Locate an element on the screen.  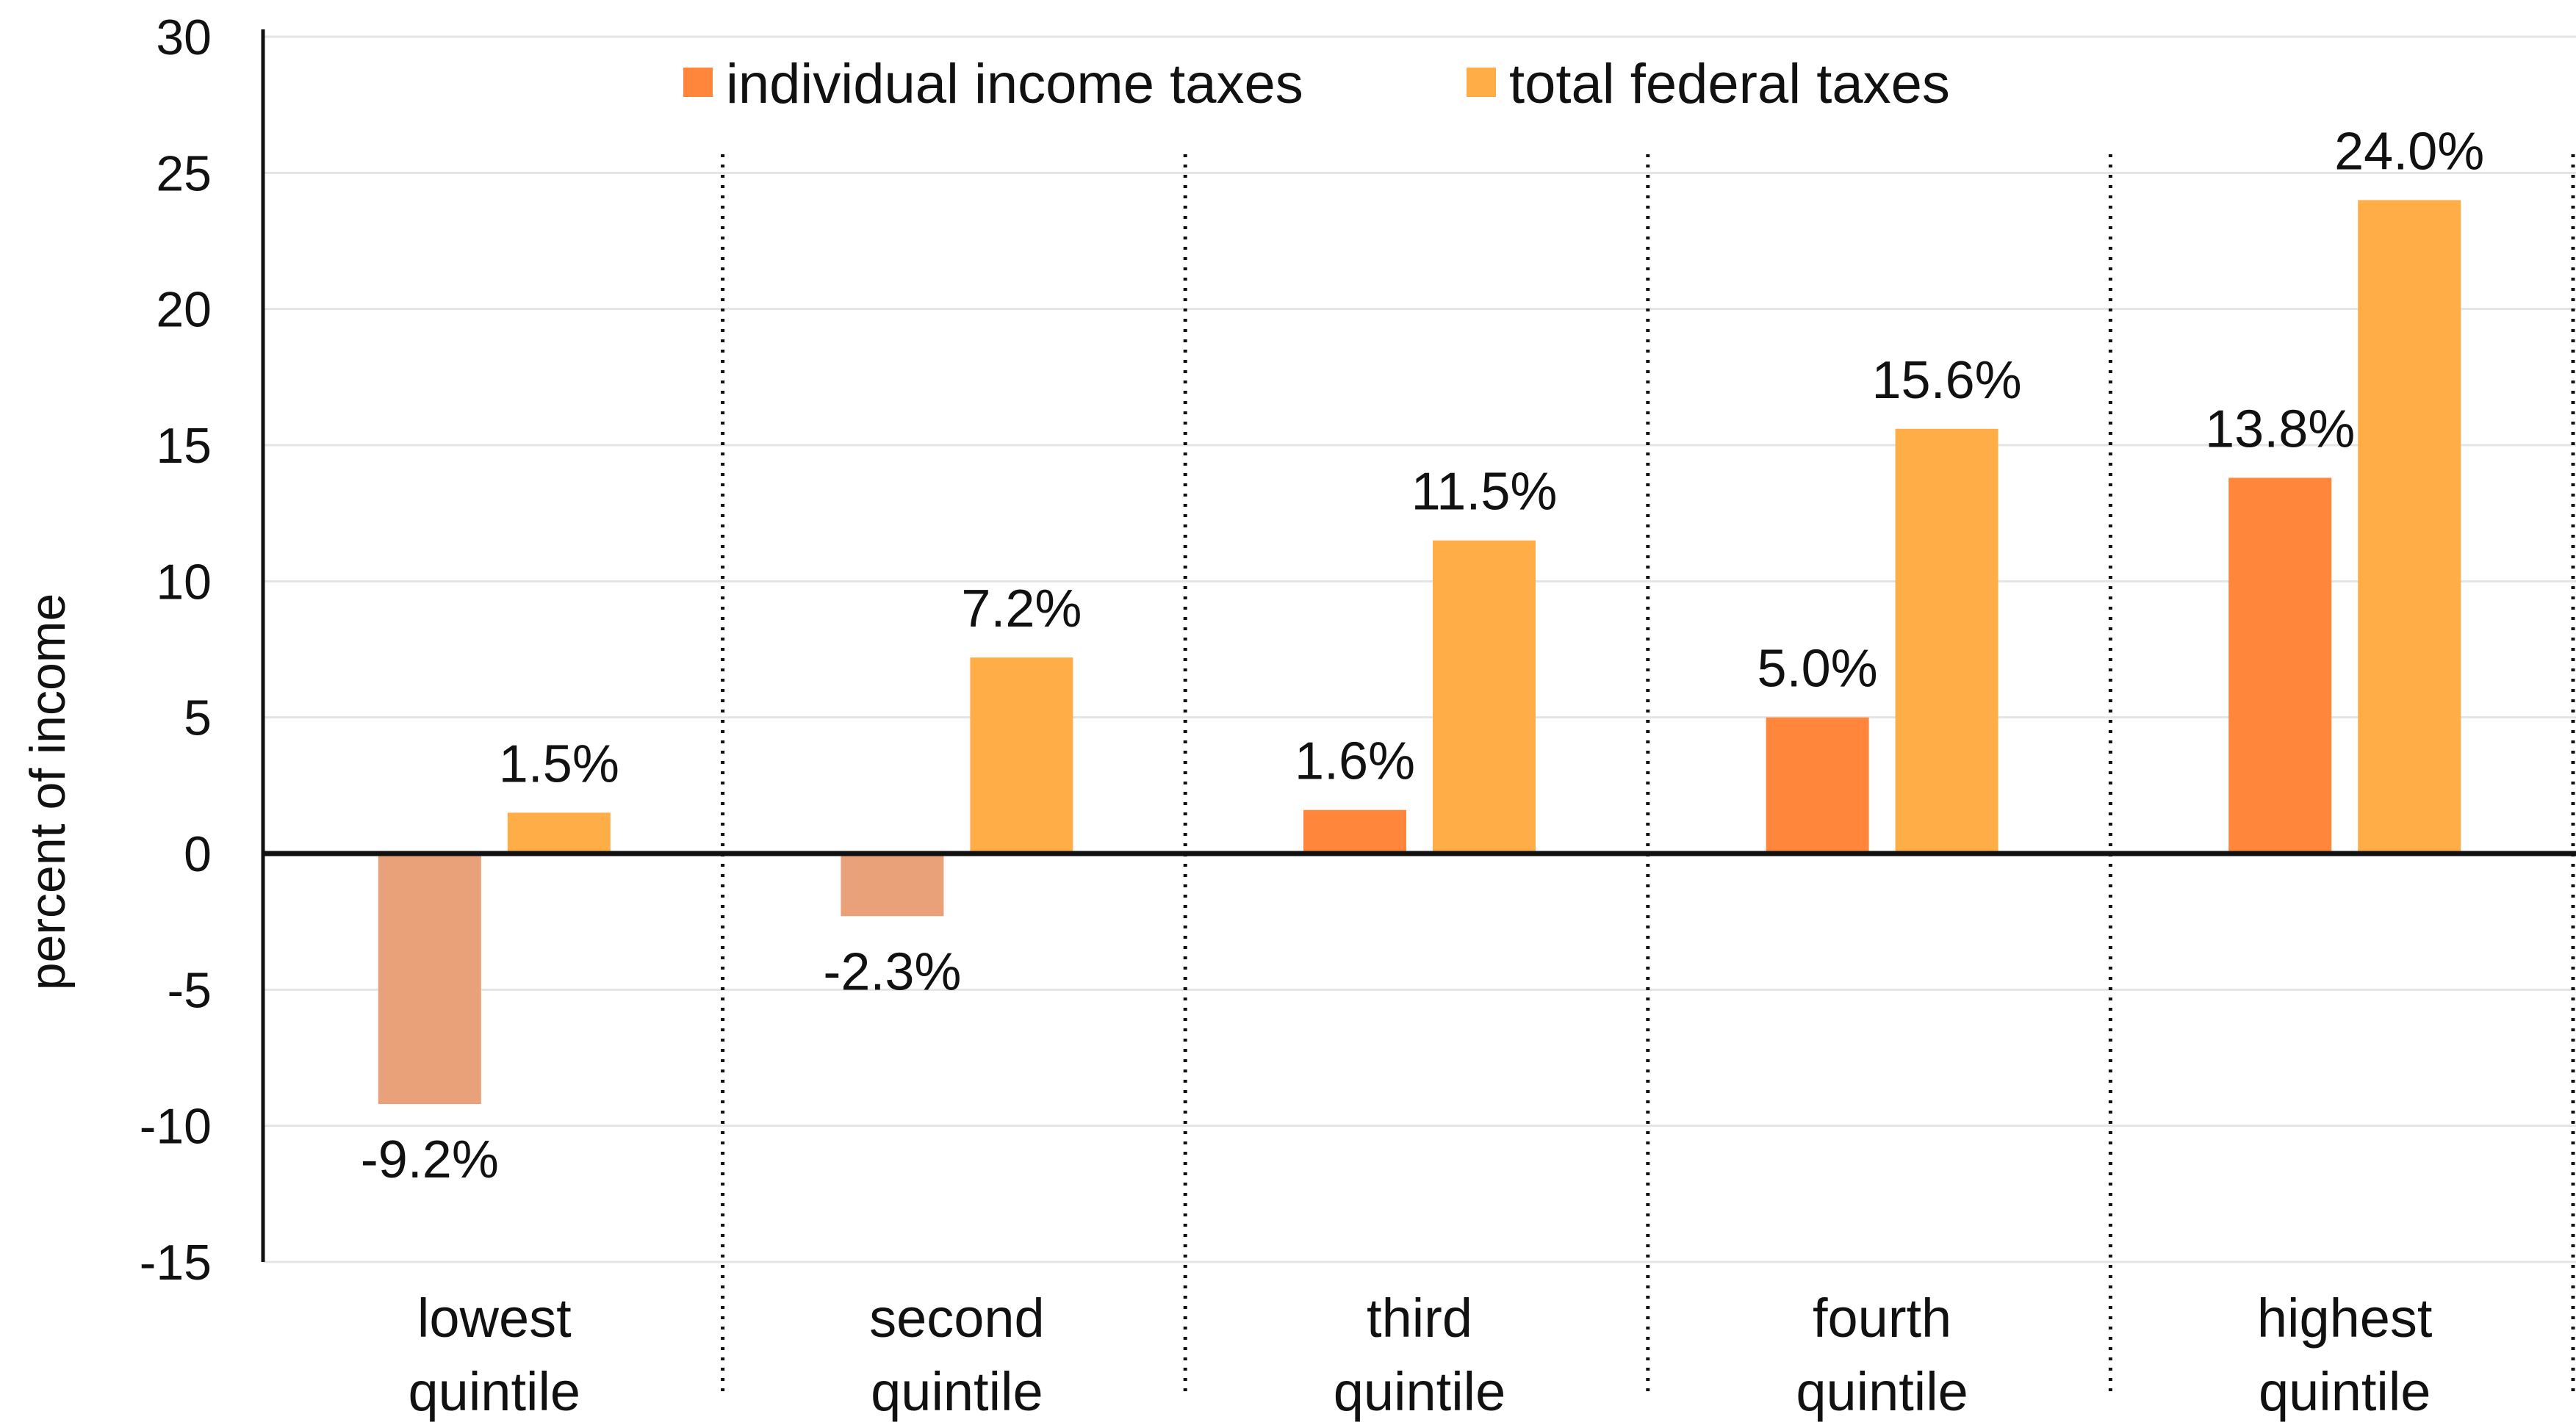
y-tick-label: 30 is located at coordinates (184, 38).